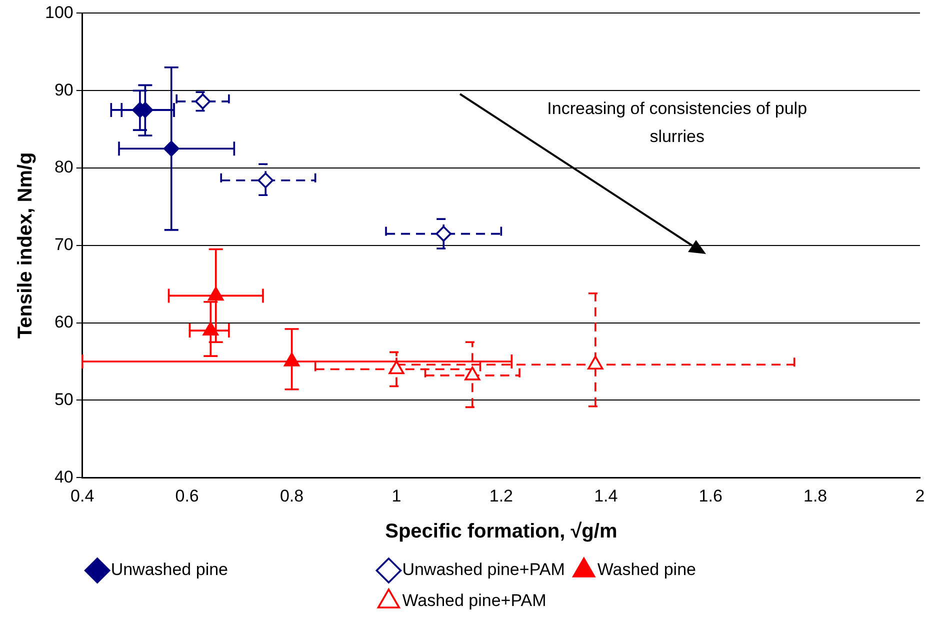  I want to click on x-tick-label: 1.2, so click(501, 496).